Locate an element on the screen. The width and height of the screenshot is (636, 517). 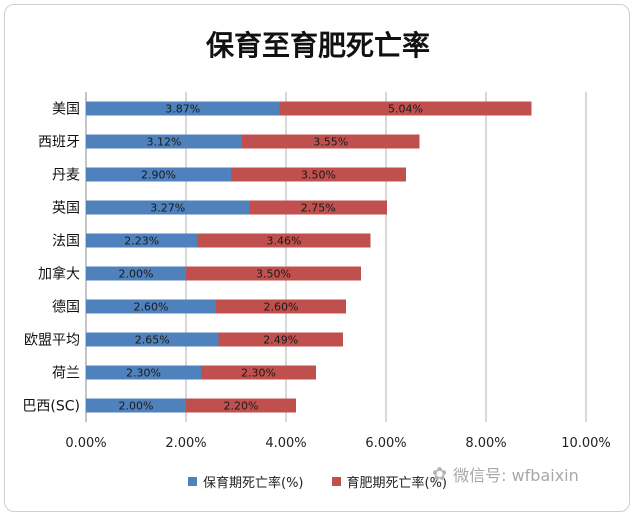
data-label: 3.12% is located at coordinates (164, 142).